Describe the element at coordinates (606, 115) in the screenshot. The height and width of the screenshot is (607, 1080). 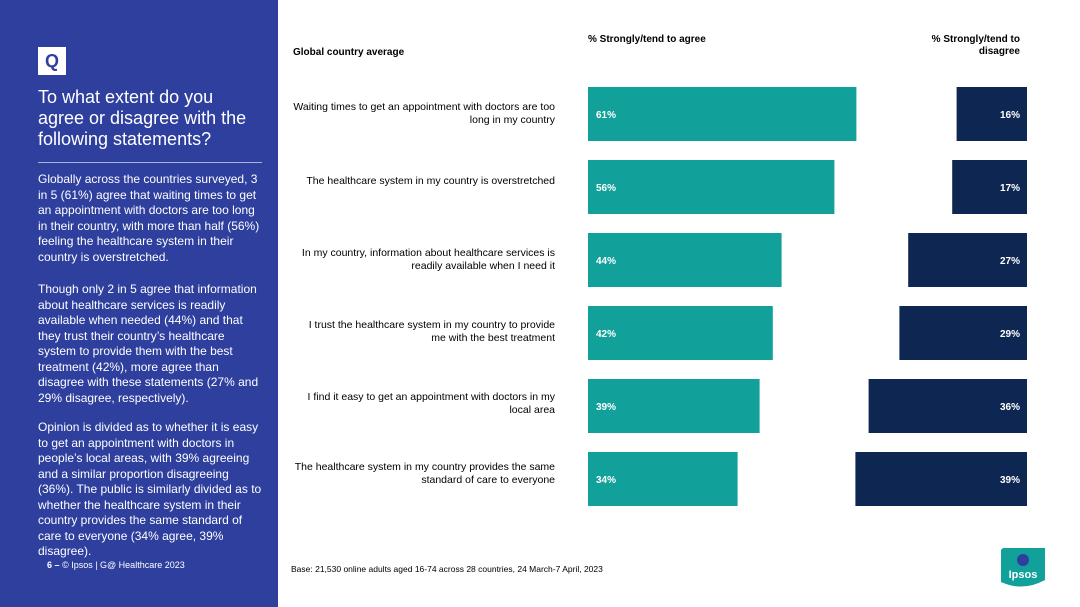
I see `label-agree-1: 61%` at that location.